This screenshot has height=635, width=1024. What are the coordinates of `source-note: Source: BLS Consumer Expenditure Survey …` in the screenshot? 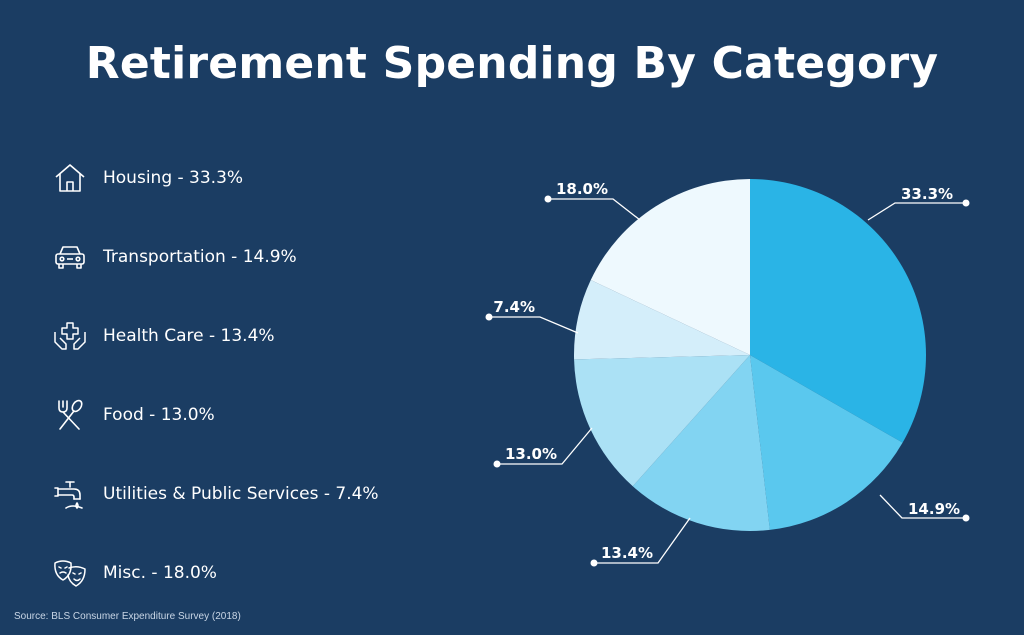 It's located at (127, 616).